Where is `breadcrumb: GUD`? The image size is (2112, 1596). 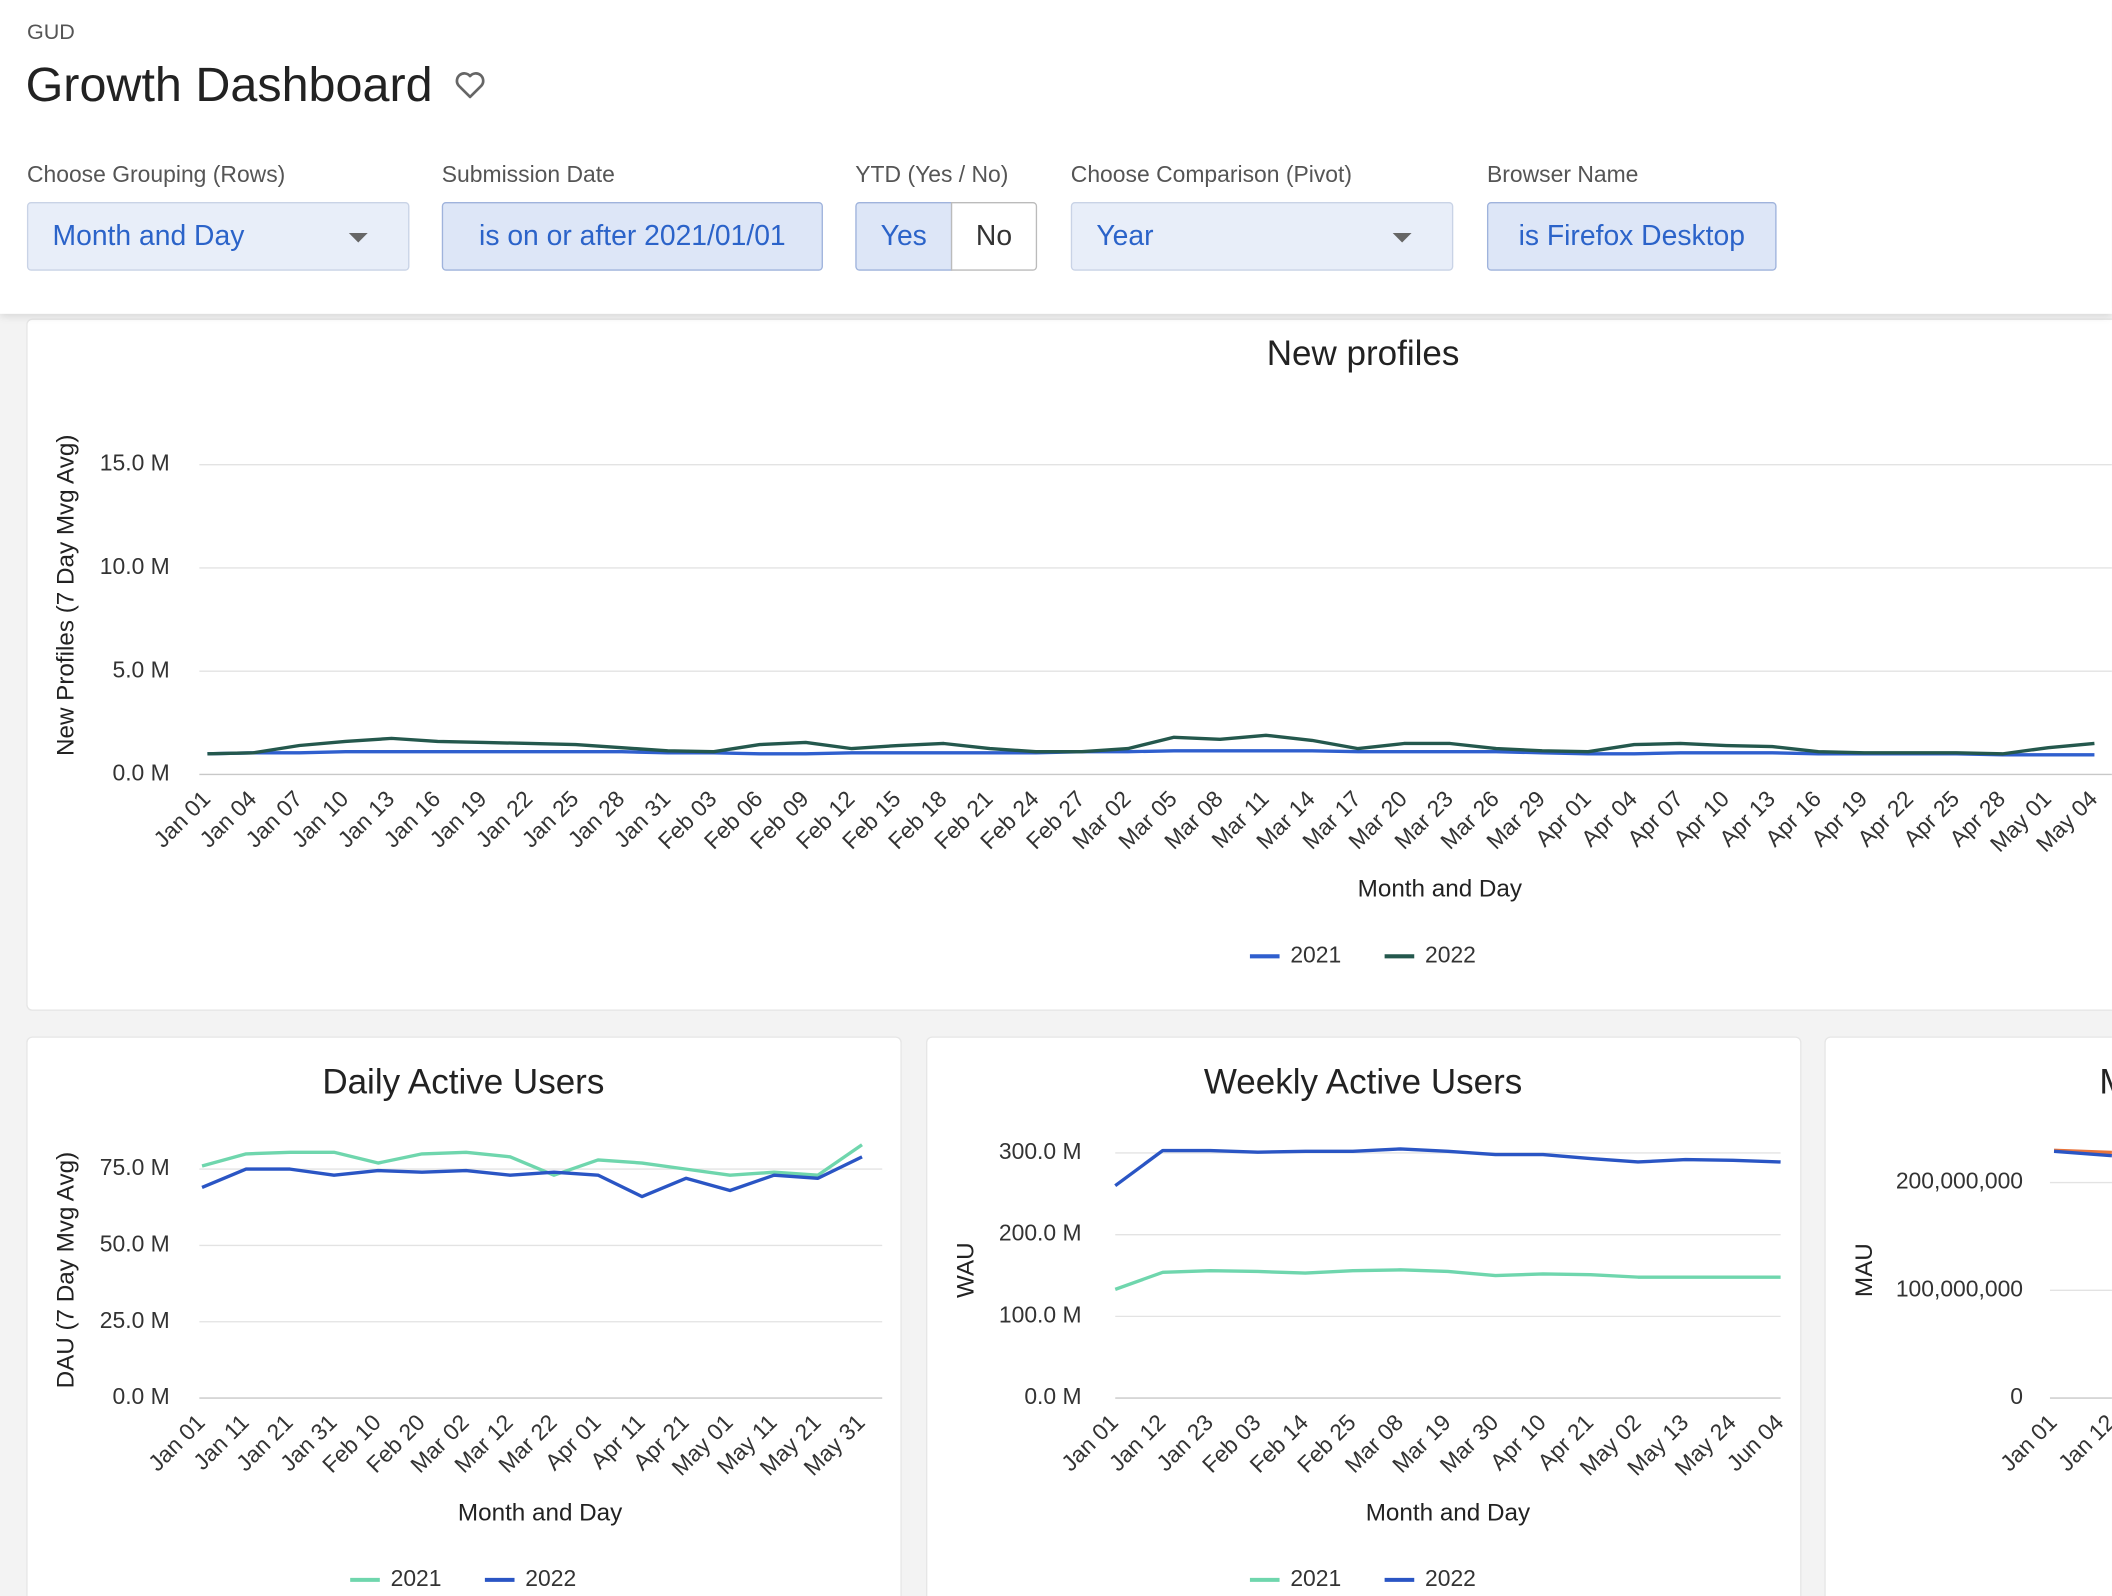
breadcrumb: GUD is located at coordinates (51, 34).